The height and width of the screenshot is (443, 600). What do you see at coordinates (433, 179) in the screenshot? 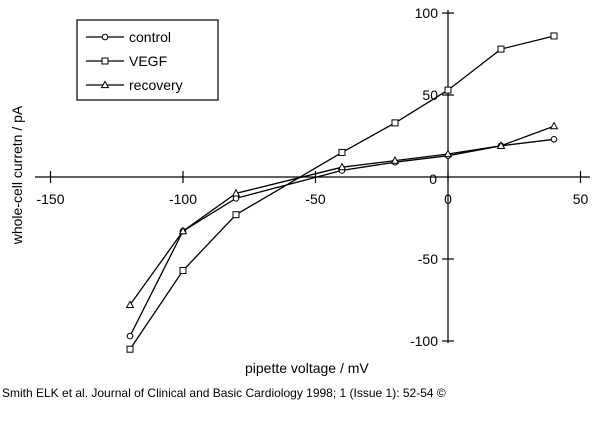
I see `origin-label: 0` at bounding box center [433, 179].